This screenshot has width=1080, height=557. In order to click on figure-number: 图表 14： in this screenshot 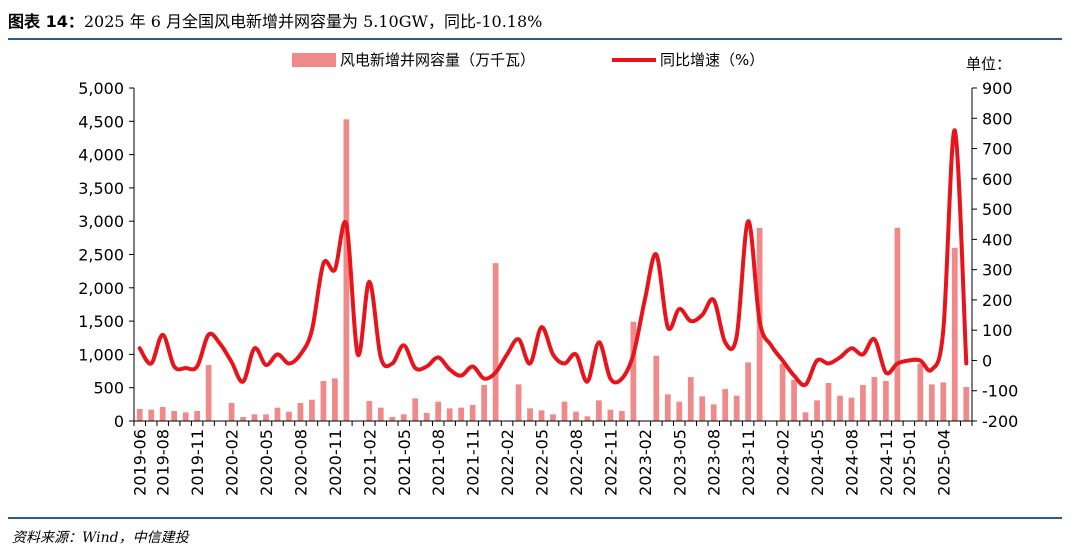, I will do `click(46, 21)`.